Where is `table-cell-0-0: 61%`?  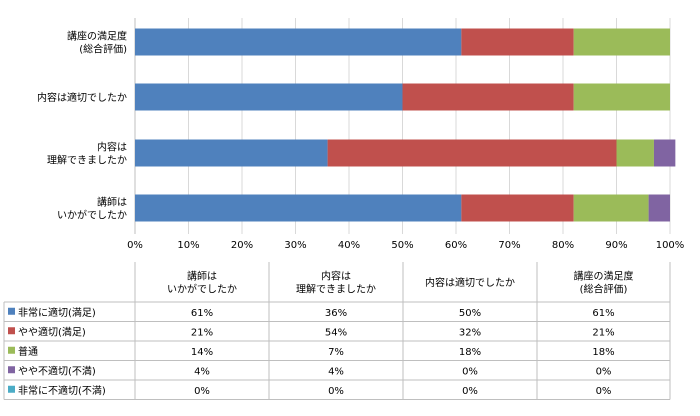 table-cell-0-0: 61% is located at coordinates (202, 313).